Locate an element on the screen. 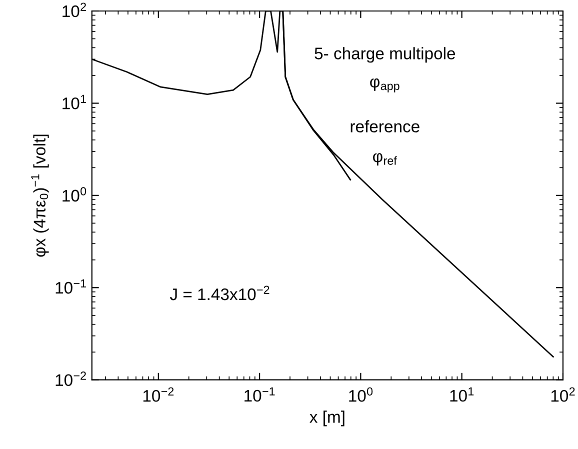  annotation: J = 1.43x10$^{−2}$ is located at coordinates (220, 293).